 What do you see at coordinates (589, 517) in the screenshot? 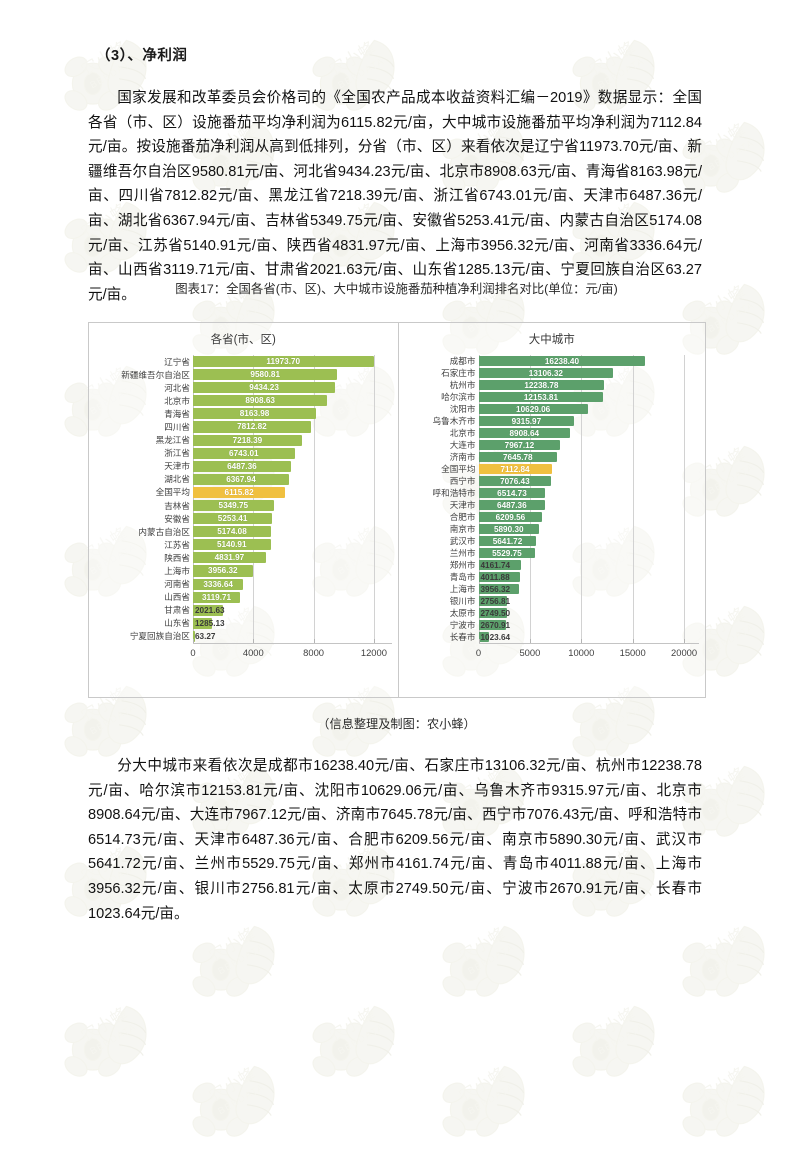
I see `bar-track: 6209.56` at bounding box center [589, 517].